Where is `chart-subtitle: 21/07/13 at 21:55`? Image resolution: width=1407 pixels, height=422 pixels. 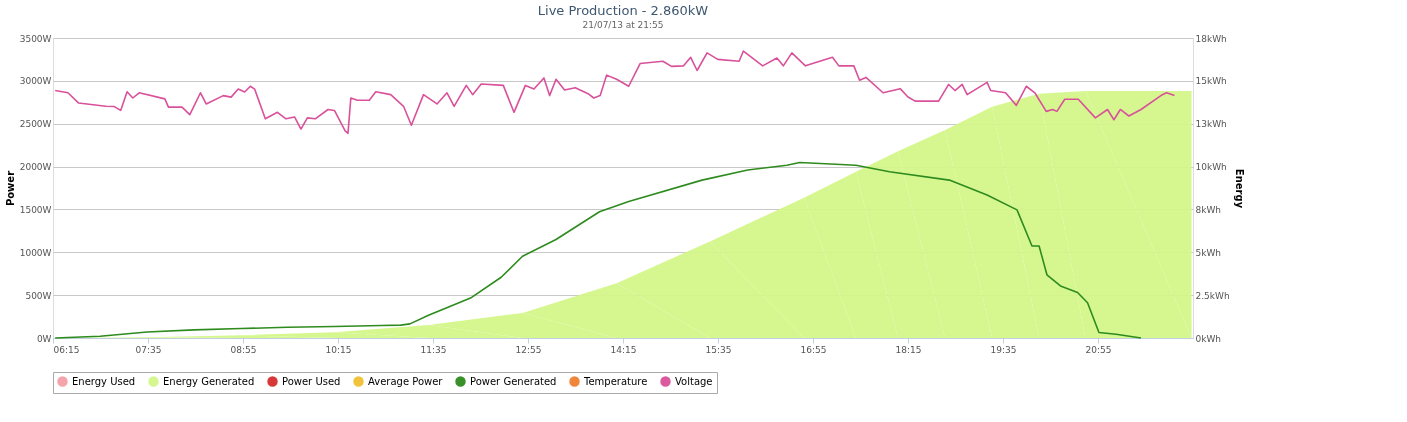 chart-subtitle: 21/07/13 at 21:55 is located at coordinates (623, 25).